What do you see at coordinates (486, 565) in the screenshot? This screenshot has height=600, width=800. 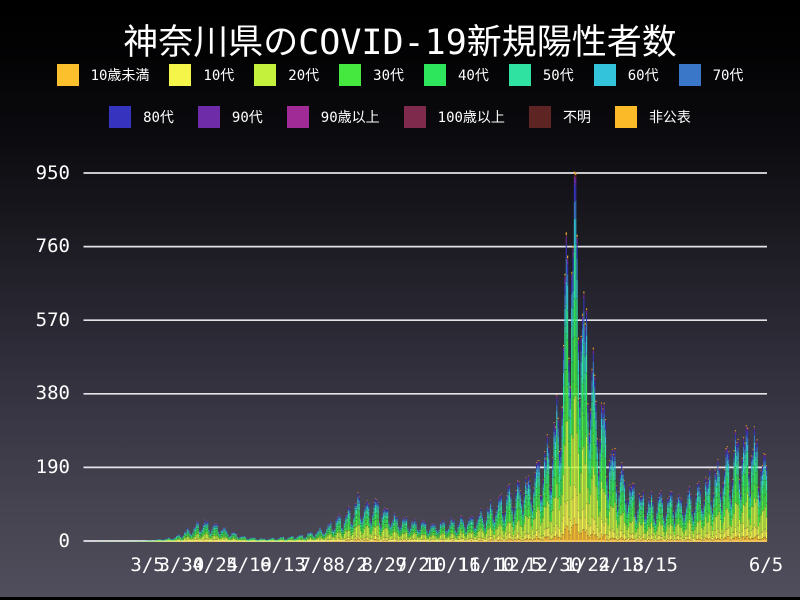 I see `x-axis-label: 11/10` at bounding box center [486, 565].